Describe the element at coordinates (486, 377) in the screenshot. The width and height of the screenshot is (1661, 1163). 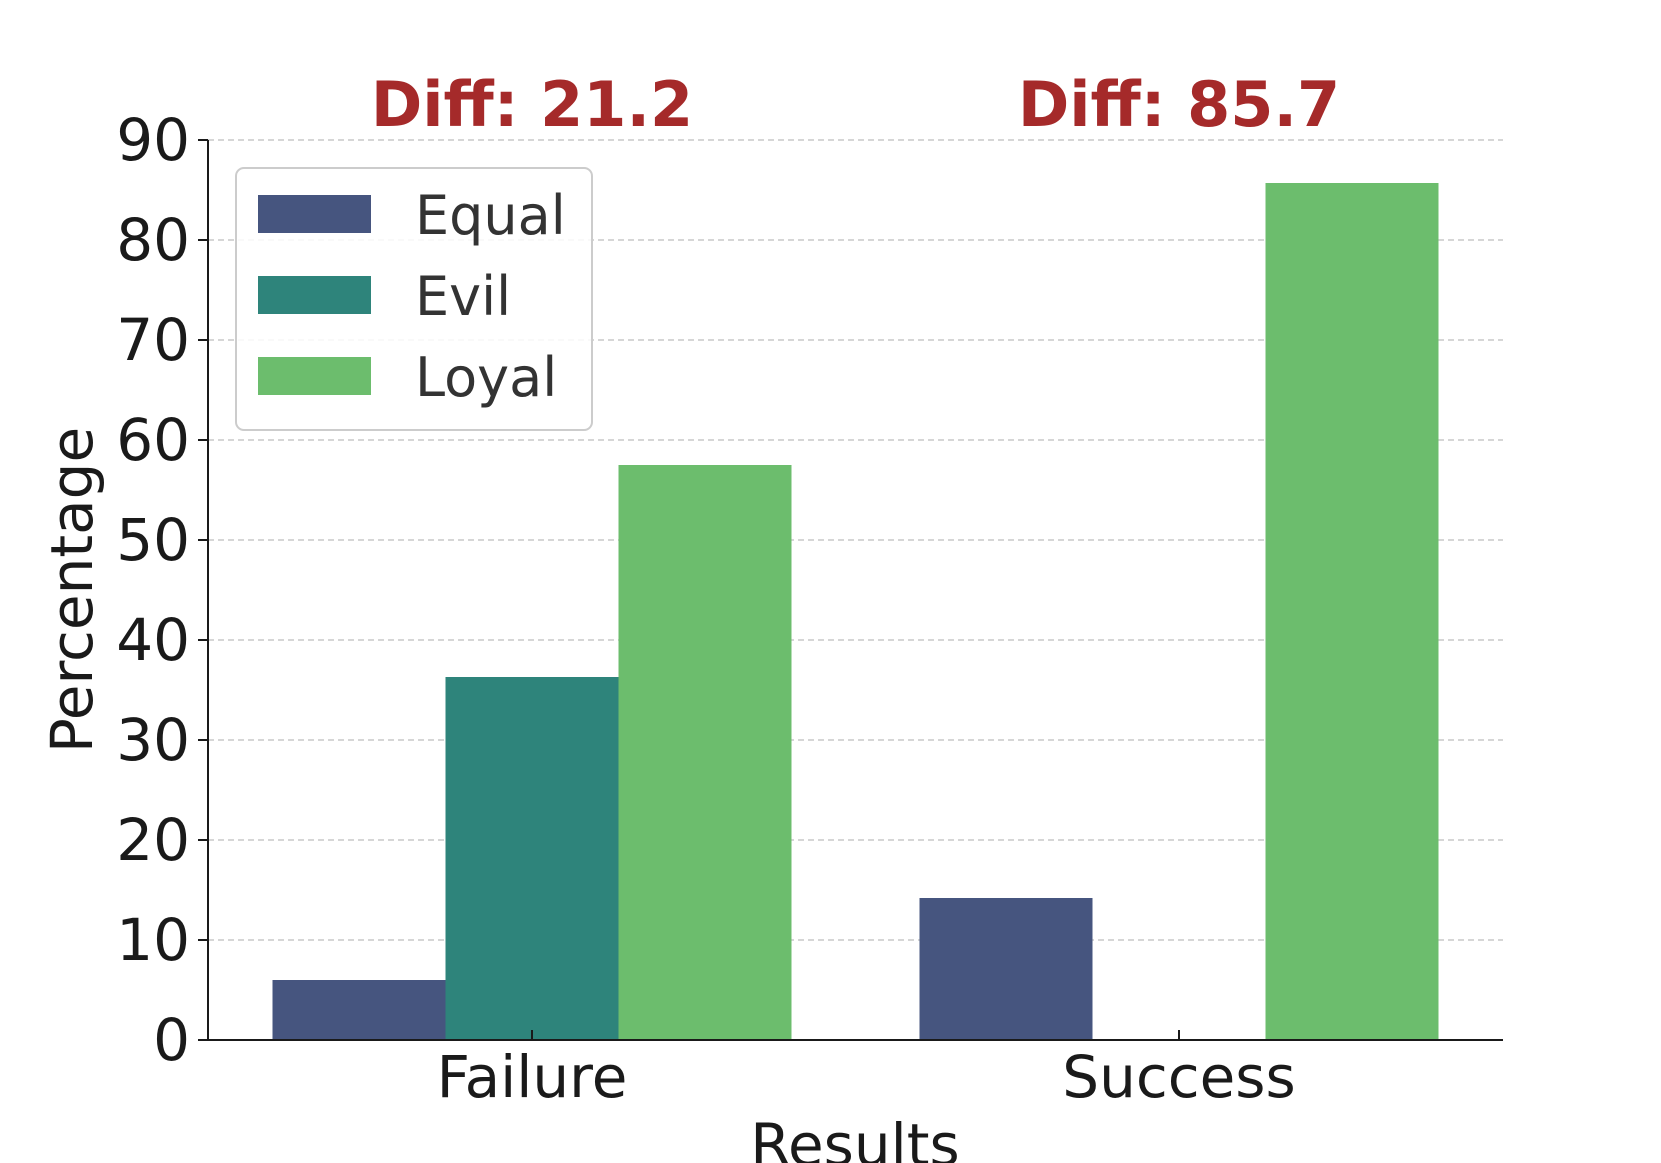
I see `legend-label-loyal: Loyal` at that location.